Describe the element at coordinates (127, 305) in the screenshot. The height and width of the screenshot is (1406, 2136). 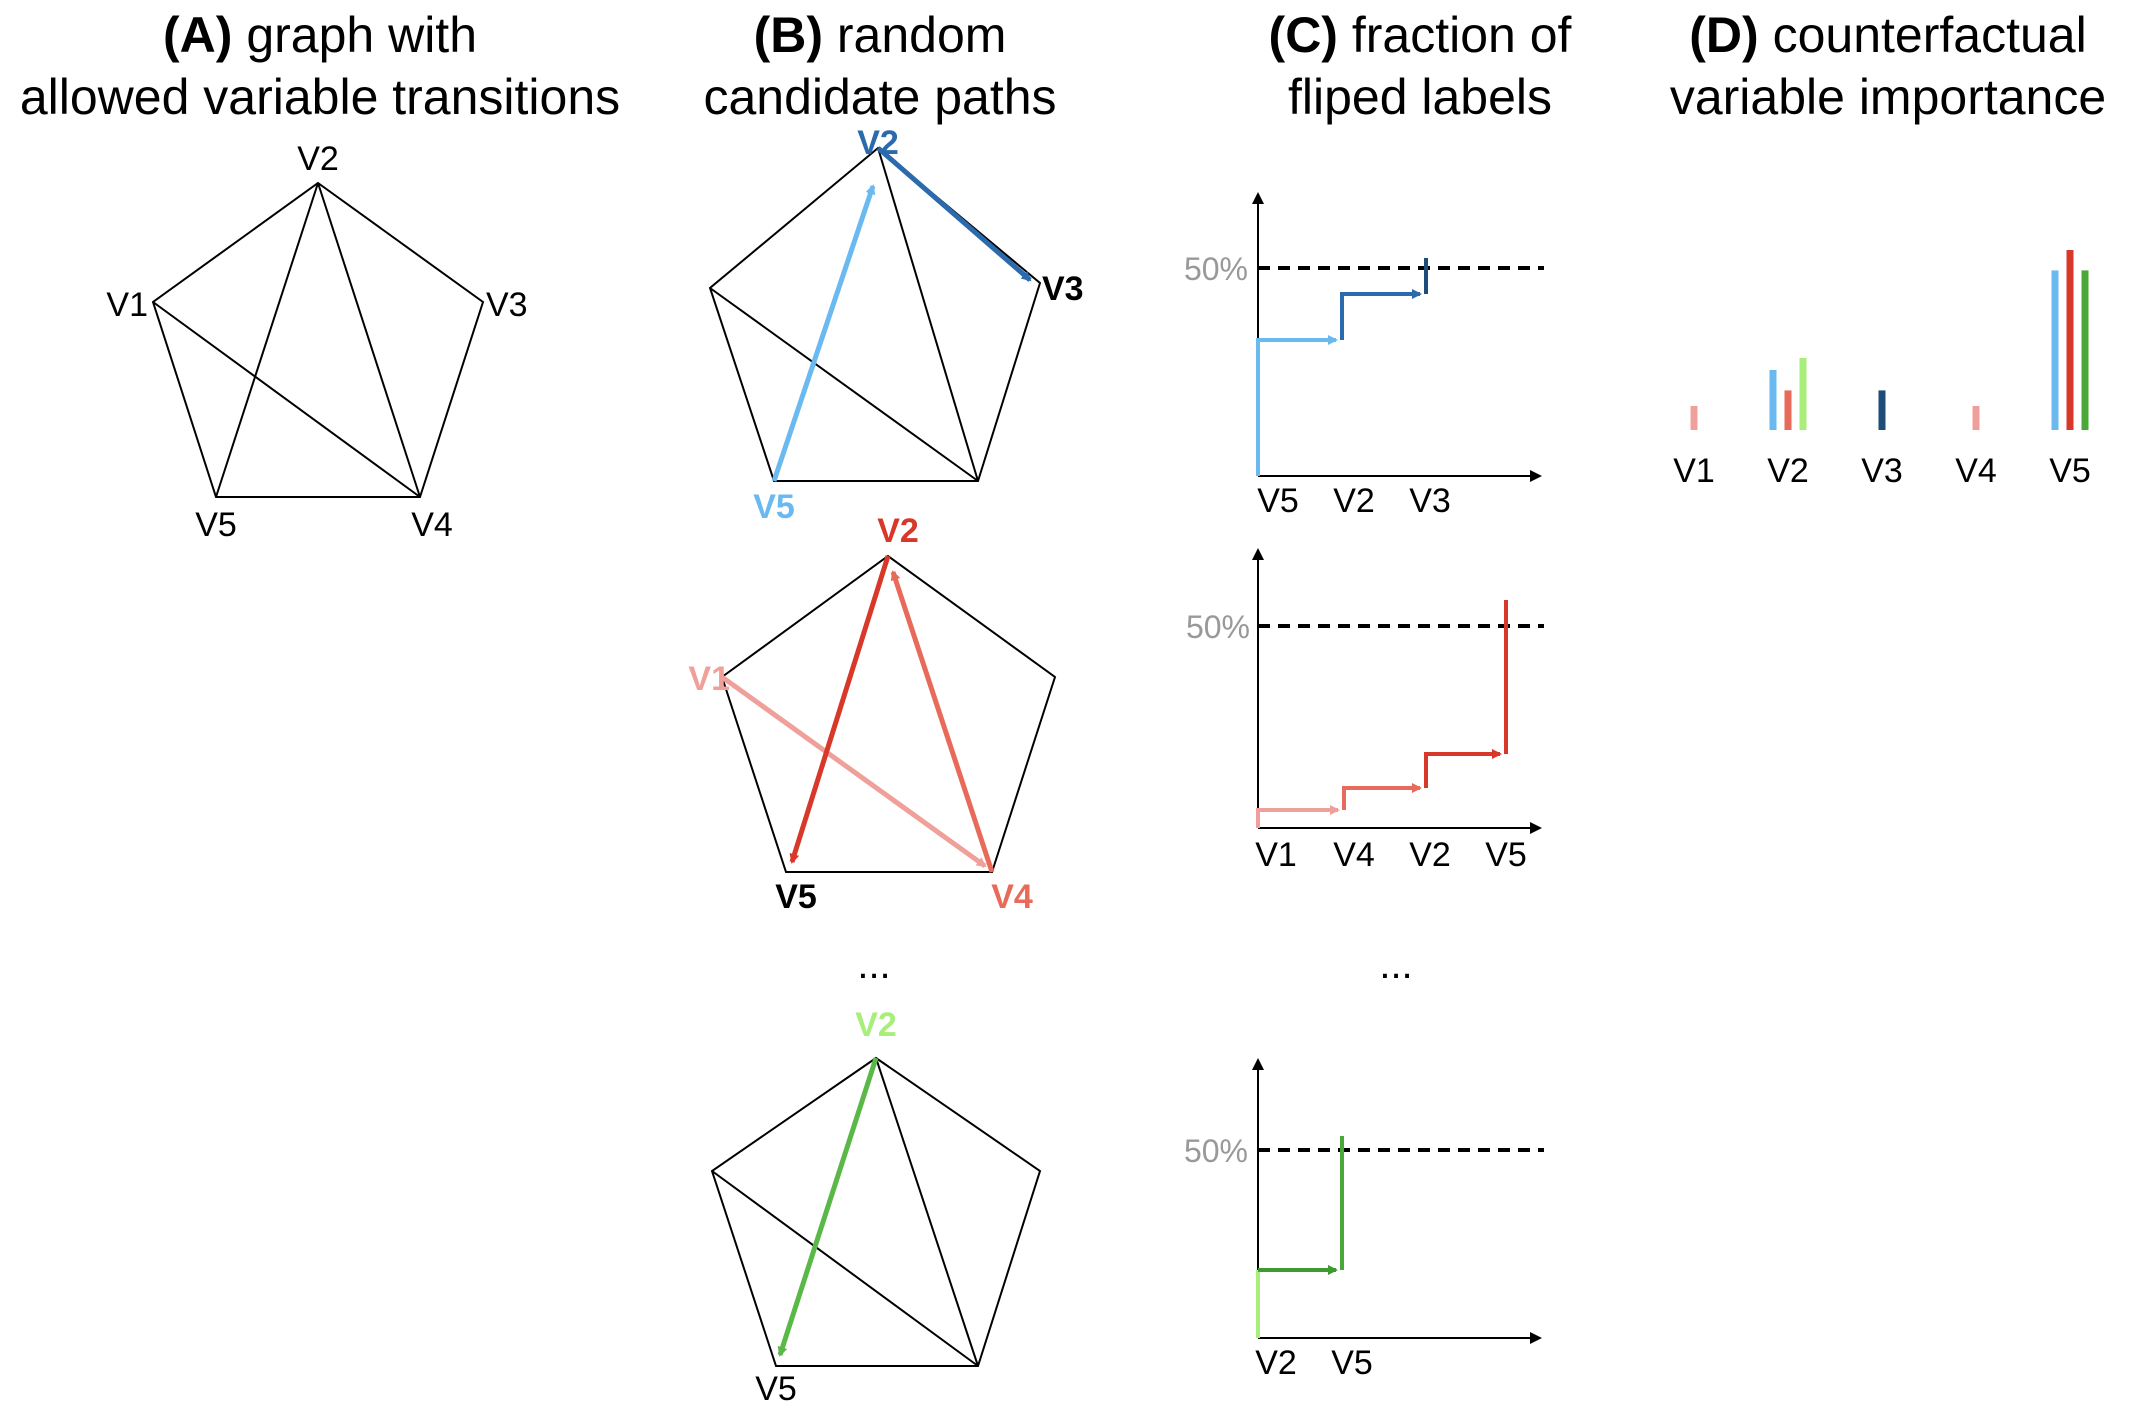
I see `node-label-v1: V1` at that location.